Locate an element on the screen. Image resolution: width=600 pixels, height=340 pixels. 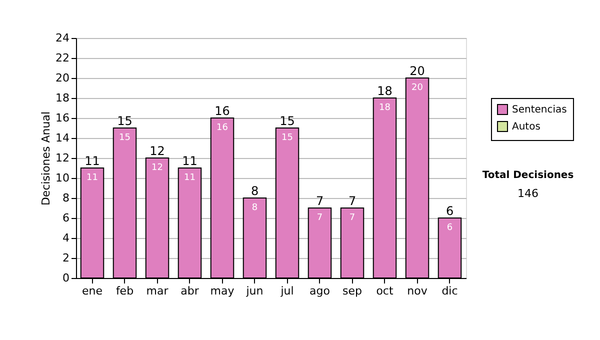
total-label: 20 is located at coordinates (417, 71).